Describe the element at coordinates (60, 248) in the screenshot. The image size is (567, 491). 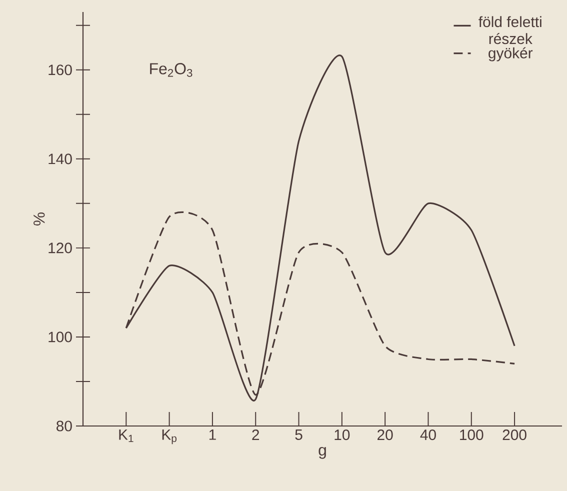
I see `y-tick-label: 120` at that location.